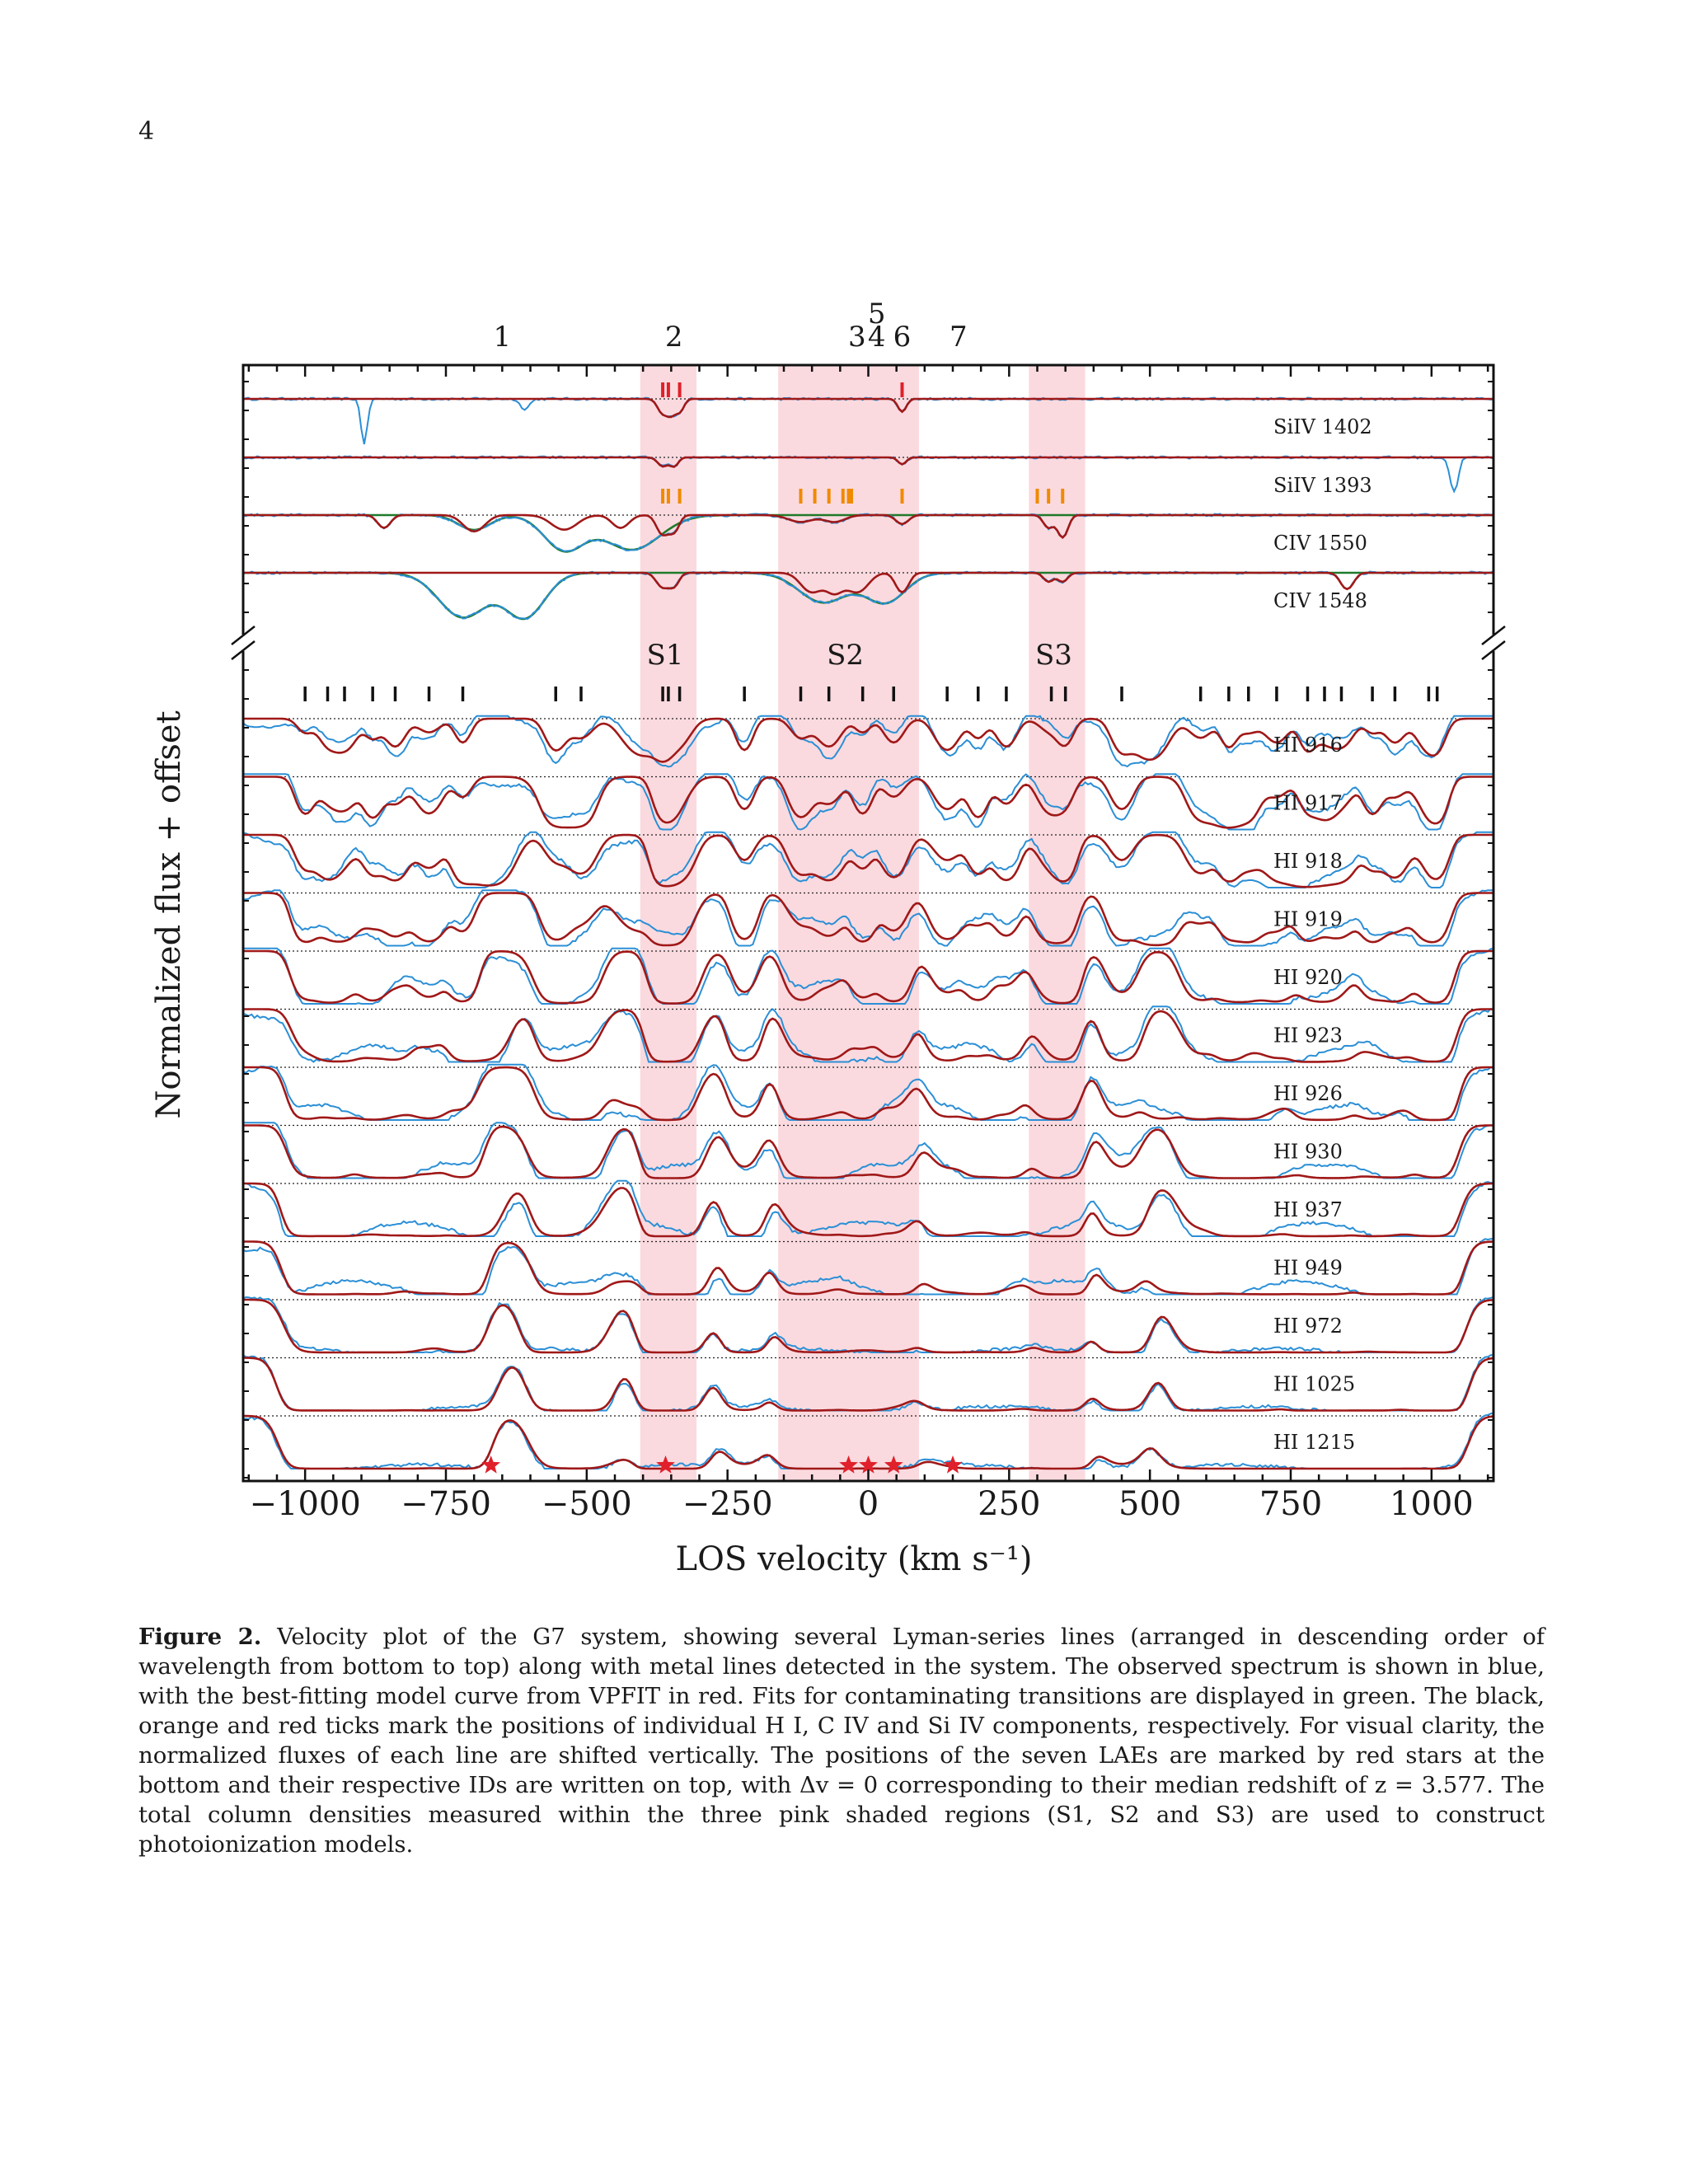  I want to click on x-tick-label: −1000, so click(305, 1504).